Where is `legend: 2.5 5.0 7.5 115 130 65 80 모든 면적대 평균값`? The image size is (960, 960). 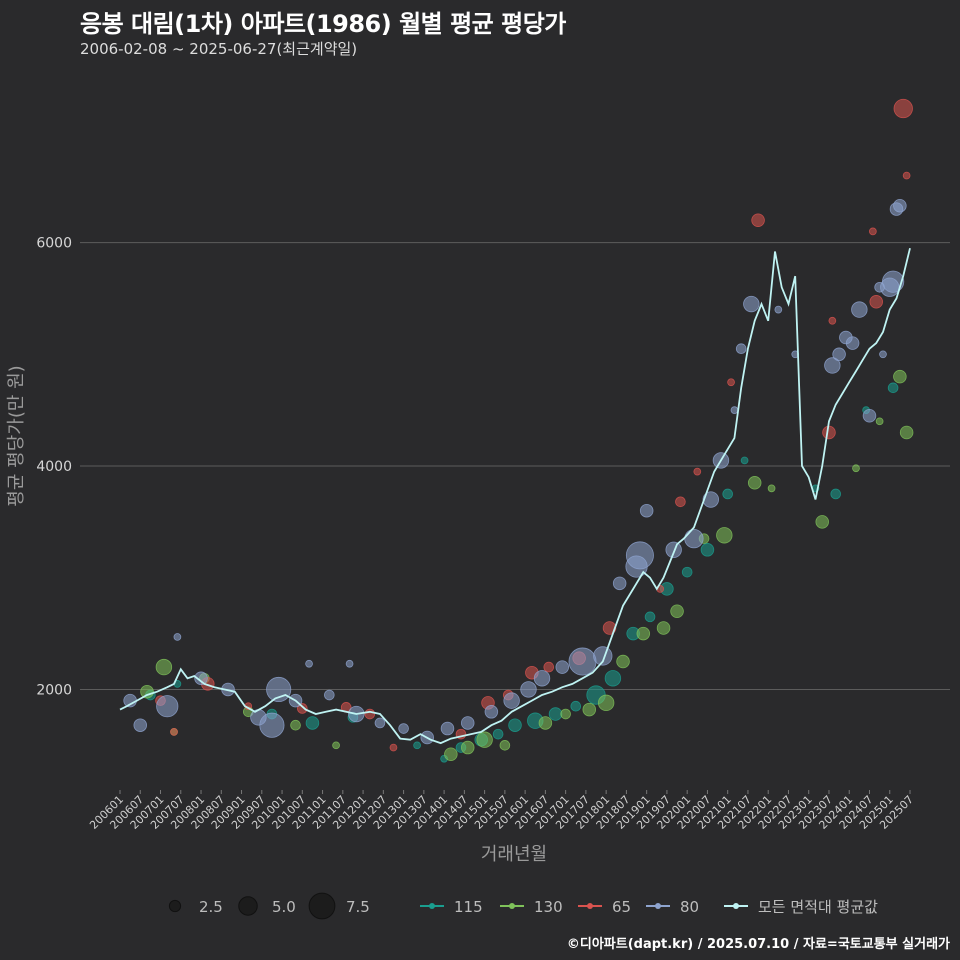 legend: 2.5 5.0 7.5 115 130 65 80 모든 면적대 평균값 is located at coordinates (523, 906).